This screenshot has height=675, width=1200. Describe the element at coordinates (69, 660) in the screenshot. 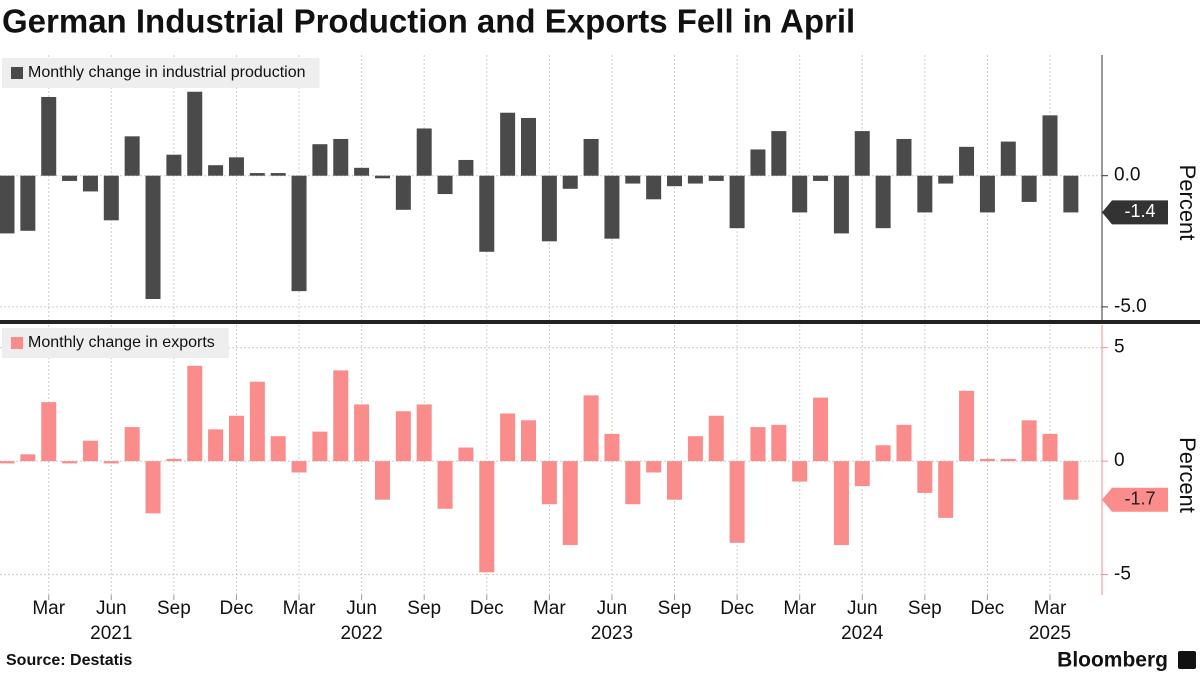

I see `source: Source: Destatis` at that location.